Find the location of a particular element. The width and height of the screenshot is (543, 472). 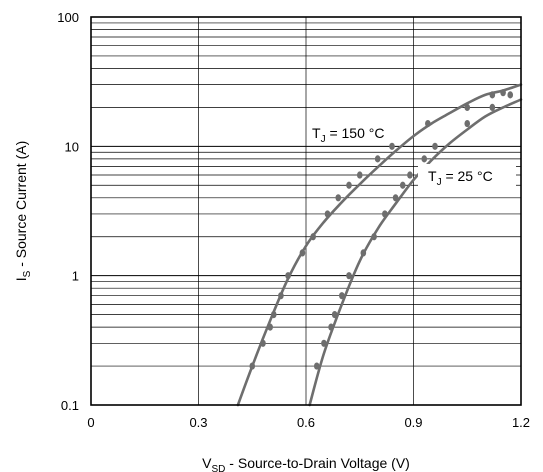

x-axis-label: VSD - Source-to-Drain Voltage (V) is located at coordinates (306, 463).